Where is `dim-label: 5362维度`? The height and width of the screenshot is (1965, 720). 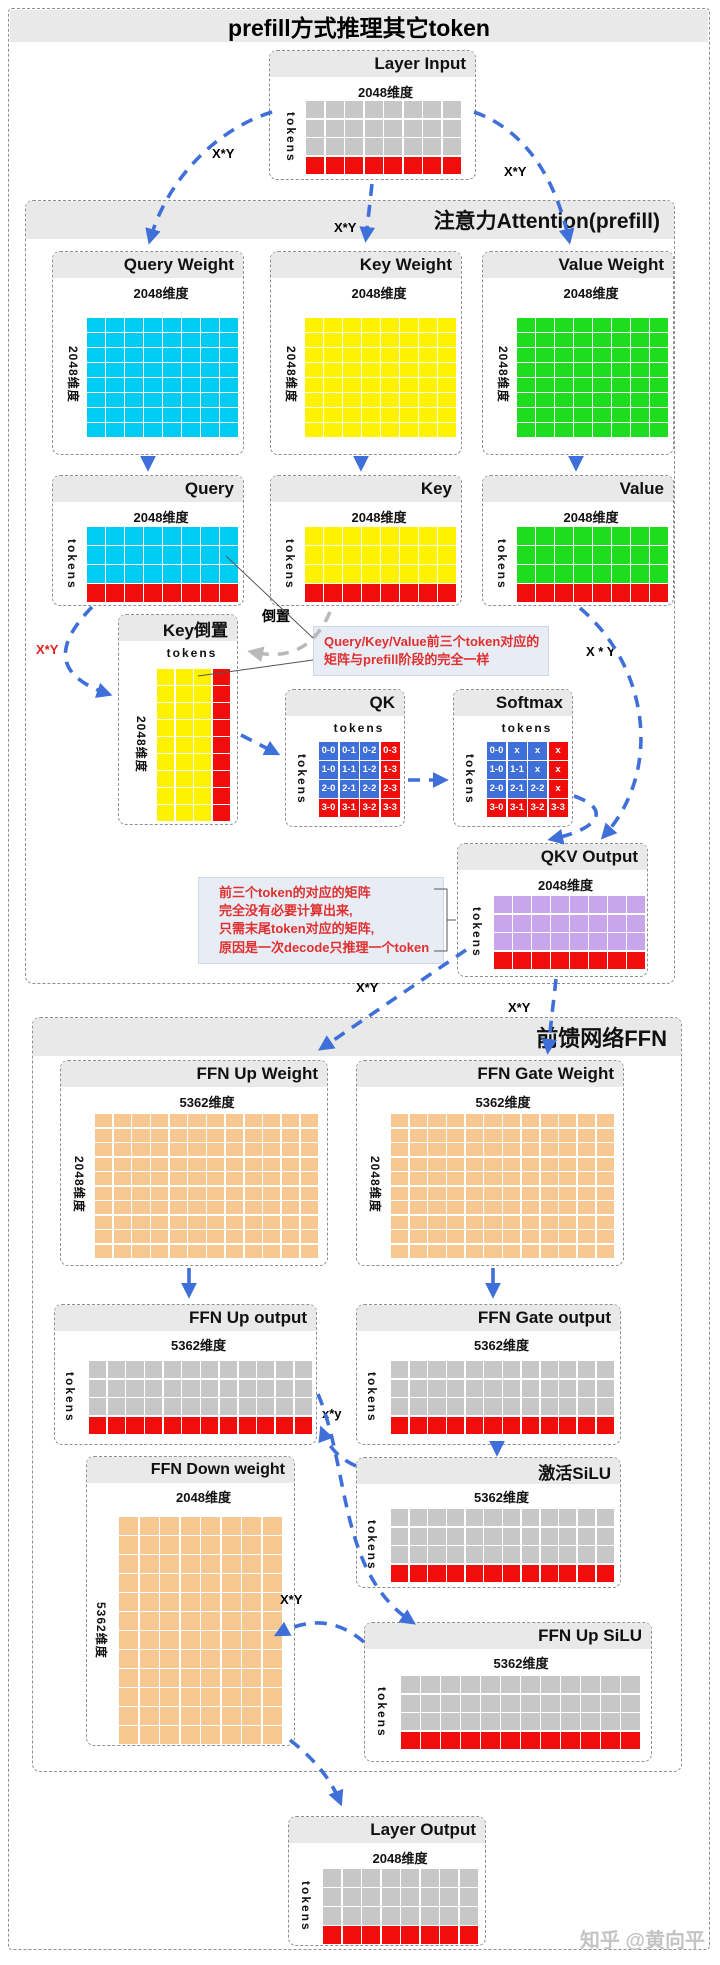
dim-label: 5362维度 is located at coordinates (521, 1663).